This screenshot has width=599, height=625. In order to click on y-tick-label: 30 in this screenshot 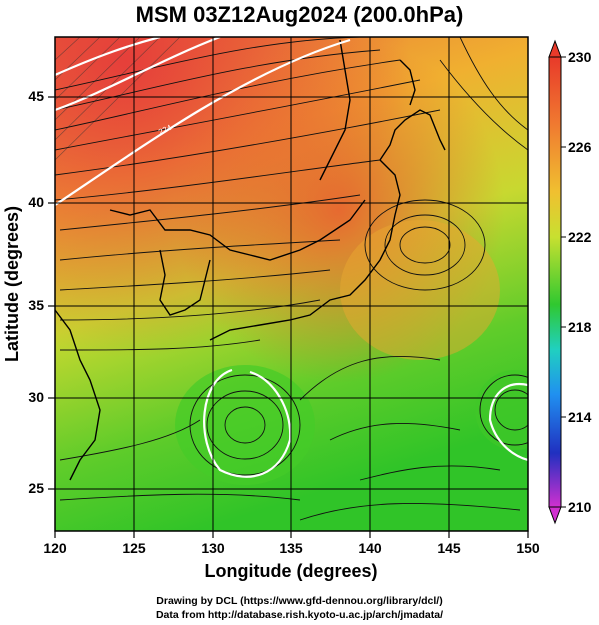, I will do `click(36, 397)`.